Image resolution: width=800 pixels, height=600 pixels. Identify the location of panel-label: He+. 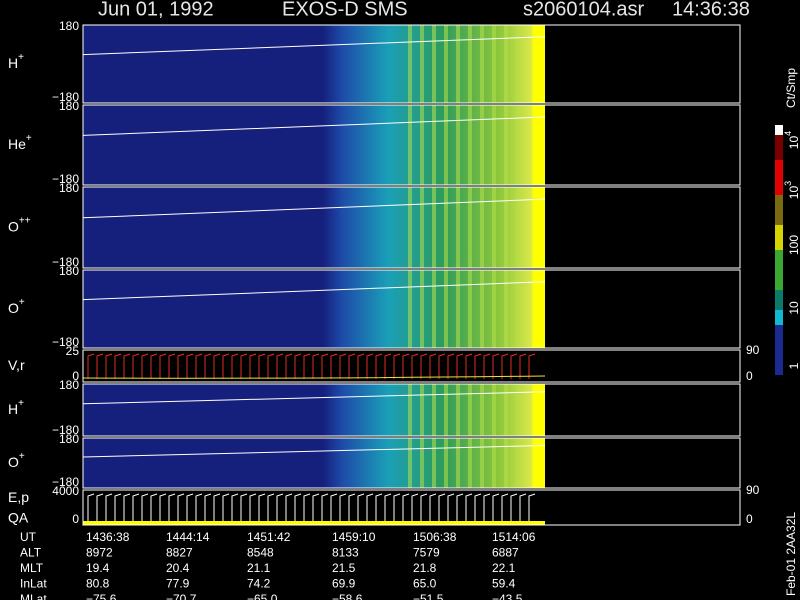
(20, 142).